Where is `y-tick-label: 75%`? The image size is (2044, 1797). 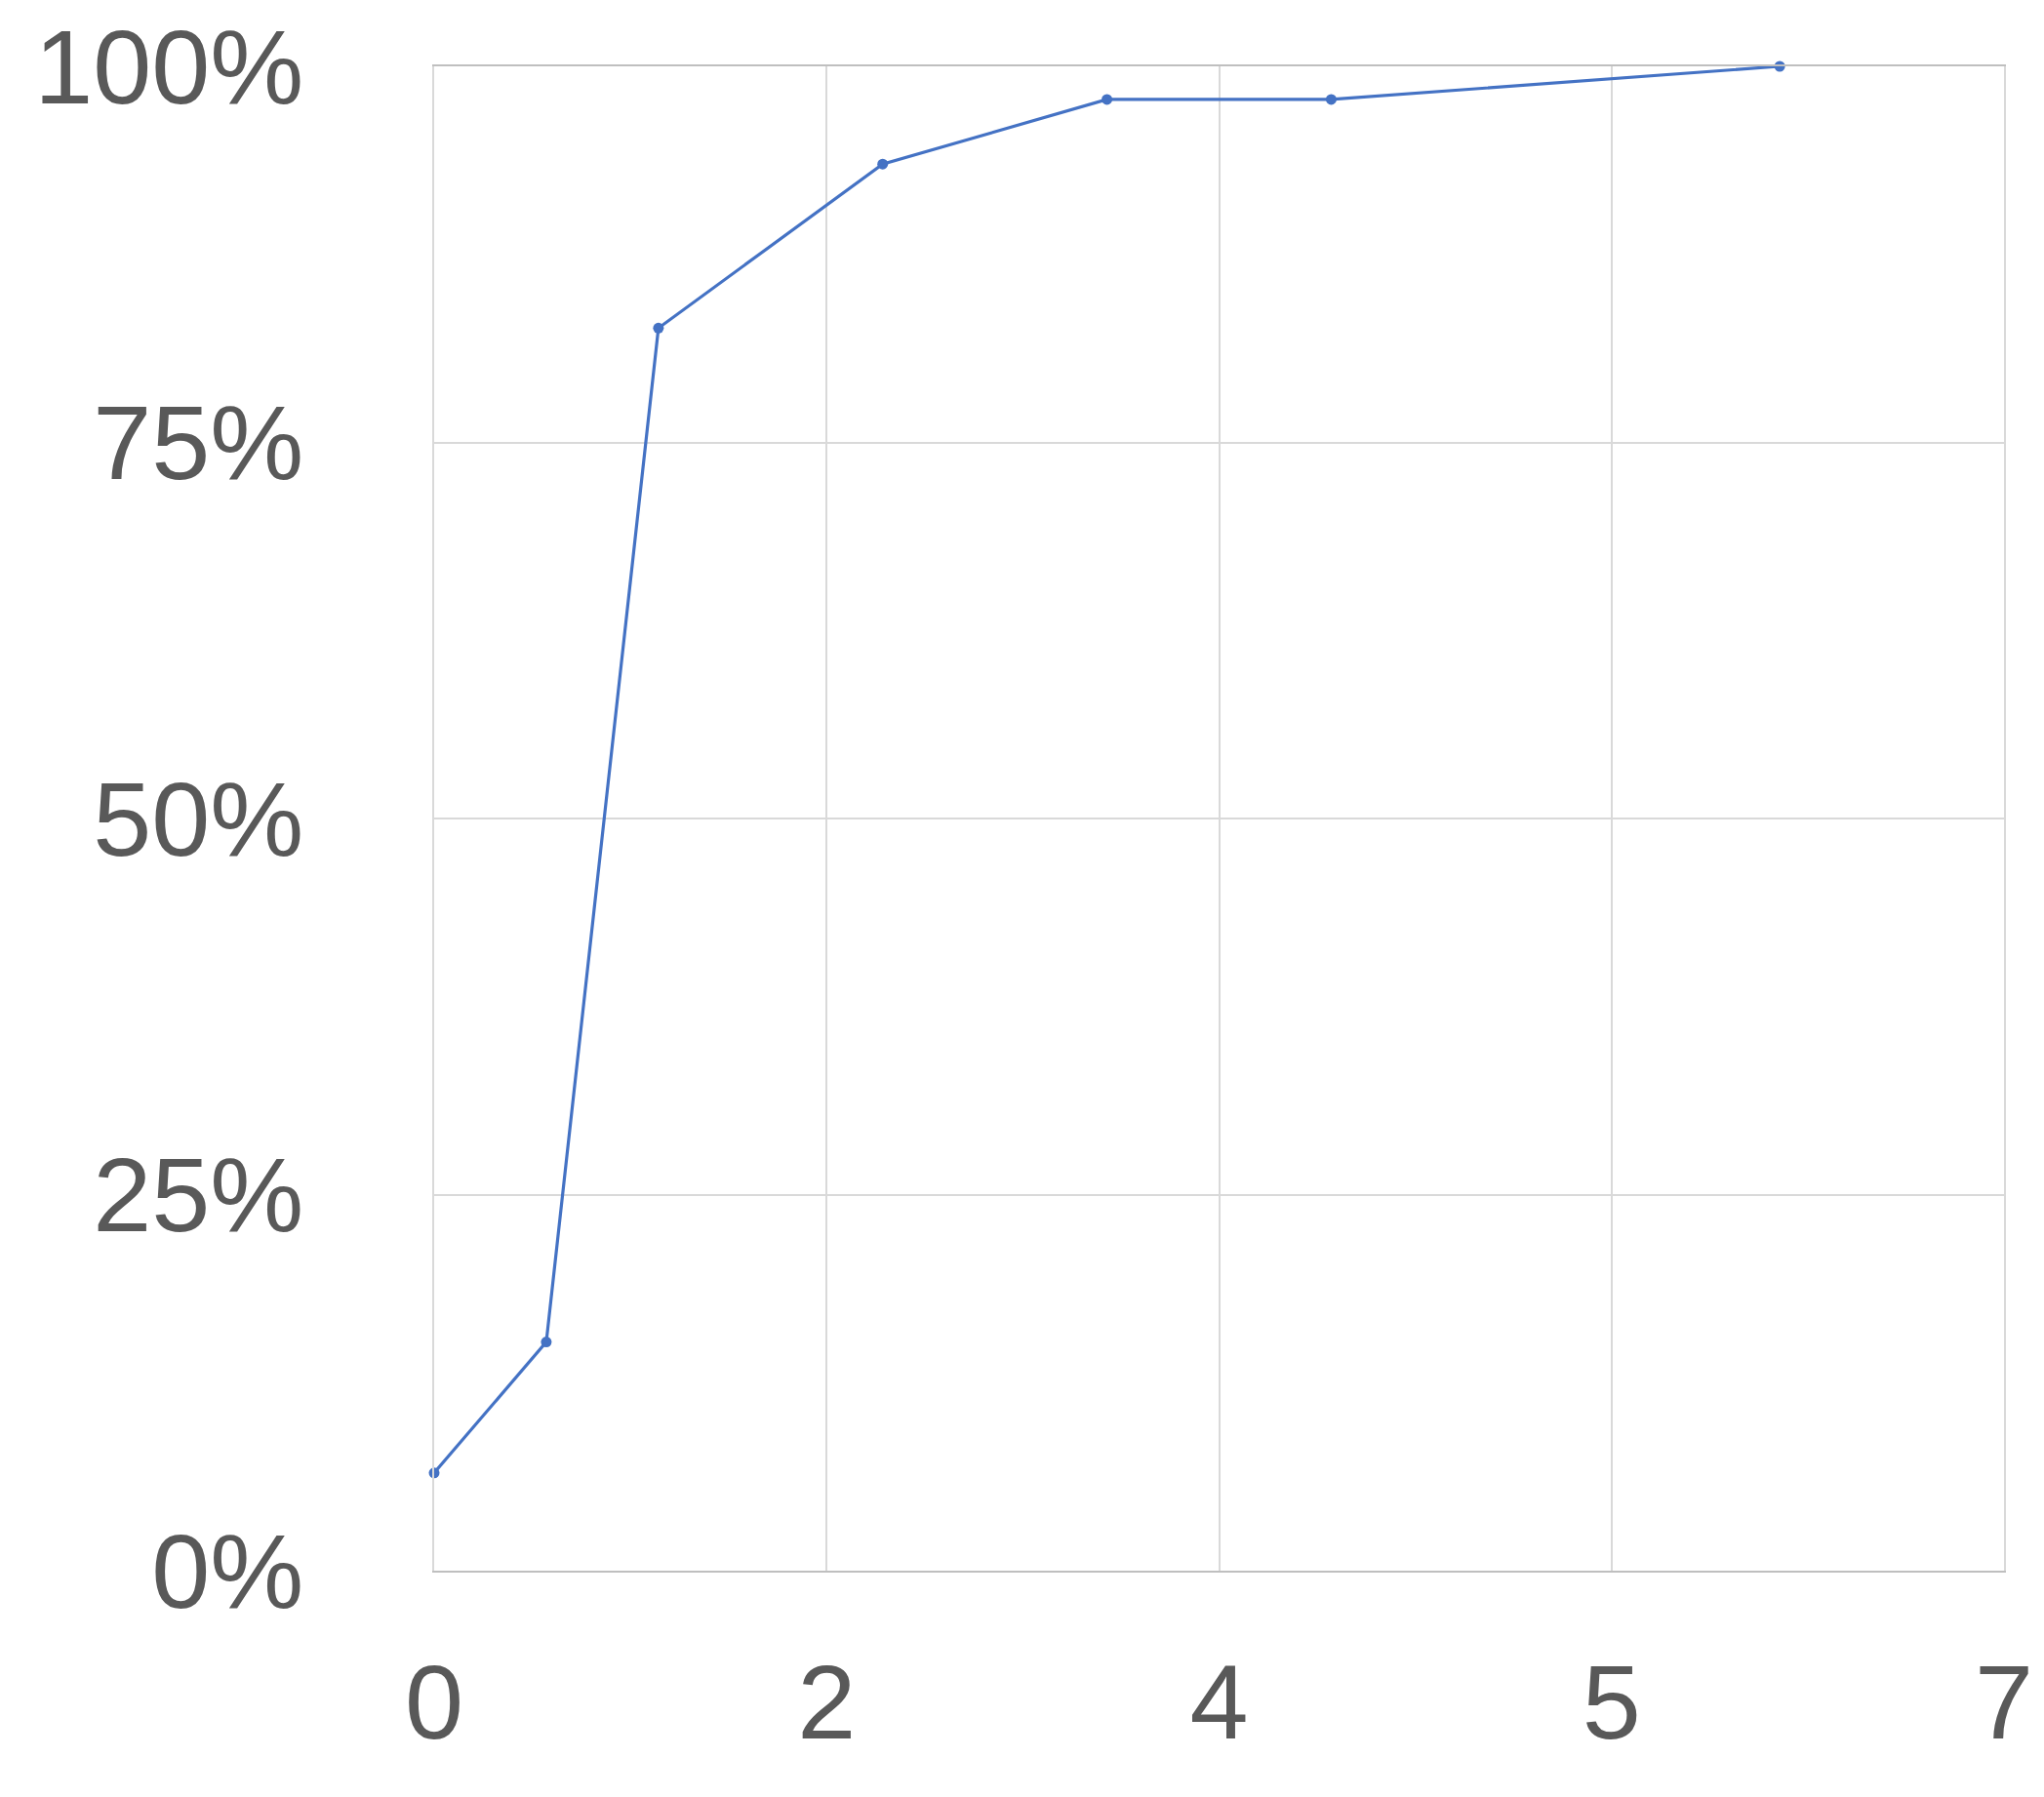
y-tick-label: 75% is located at coordinates (198, 442).